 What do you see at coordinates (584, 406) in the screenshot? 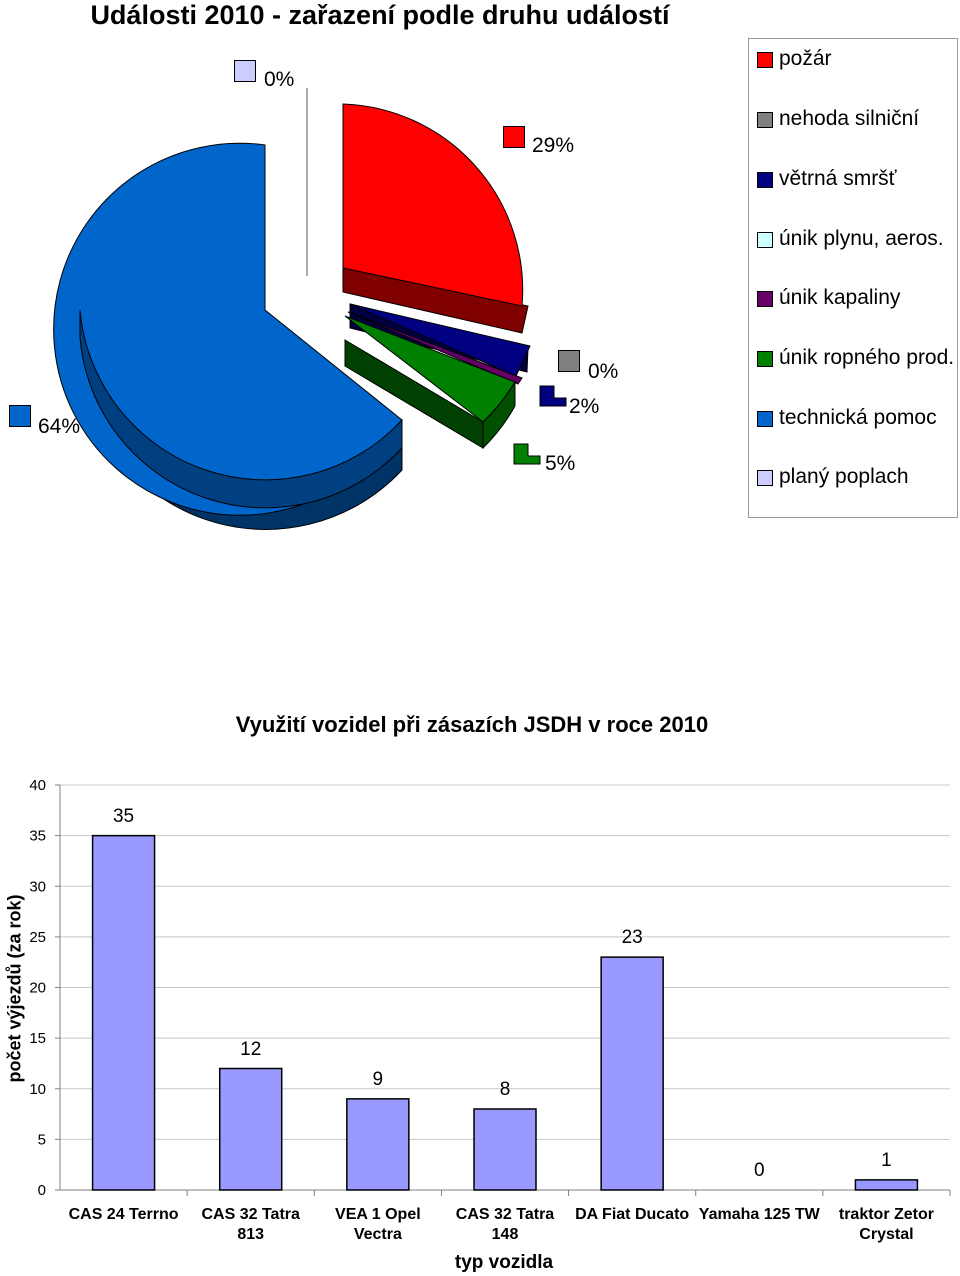
I see `pie-label-vetrna: 2%` at bounding box center [584, 406].